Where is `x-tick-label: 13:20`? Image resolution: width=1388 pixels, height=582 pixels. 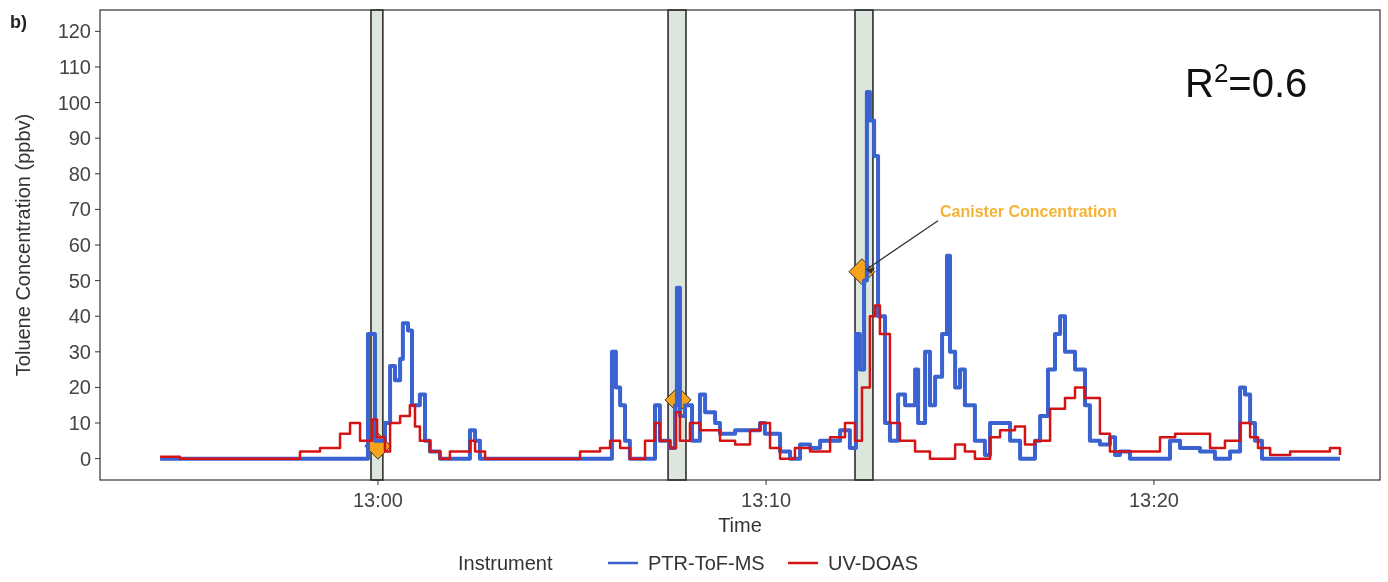
x-tick-label: 13:20 is located at coordinates (1153, 500).